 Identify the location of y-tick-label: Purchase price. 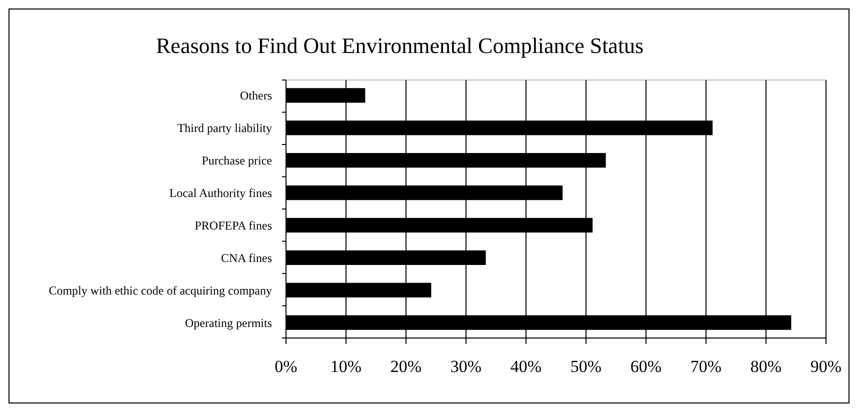
(237, 161).